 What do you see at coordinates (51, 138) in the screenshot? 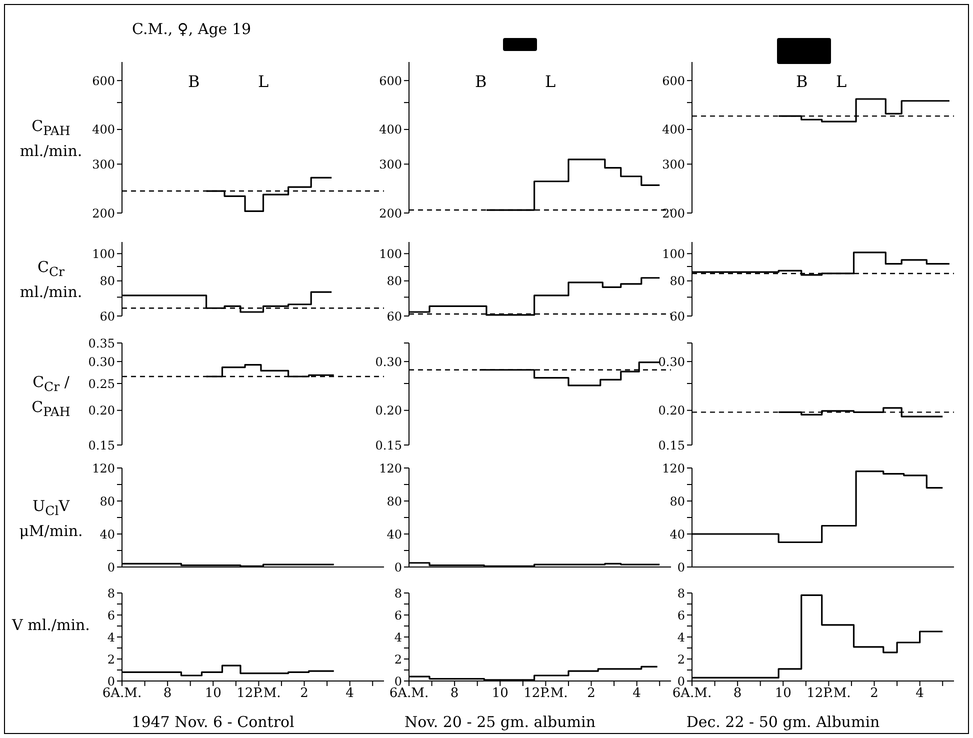
I see `y-axis-title: C$_{PAH}$ ml./min.` at bounding box center [51, 138].